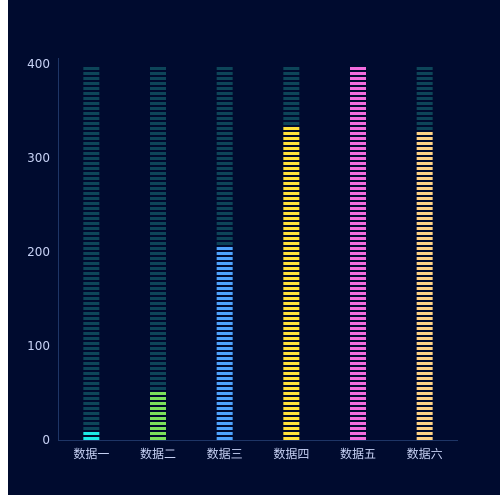  I want to click on x-tick-label: 数据二, so click(158, 453).